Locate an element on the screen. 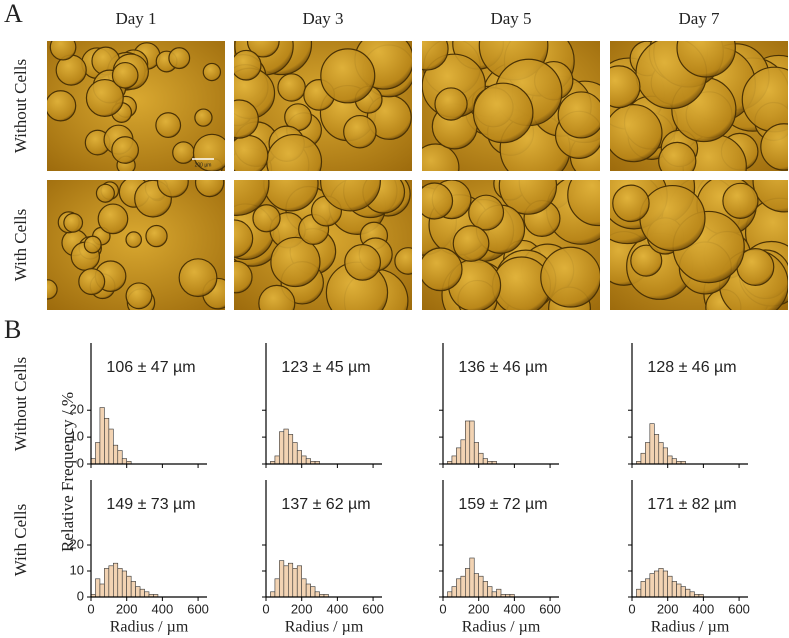  x-tick-label: 600 is located at coordinates (198, 608).